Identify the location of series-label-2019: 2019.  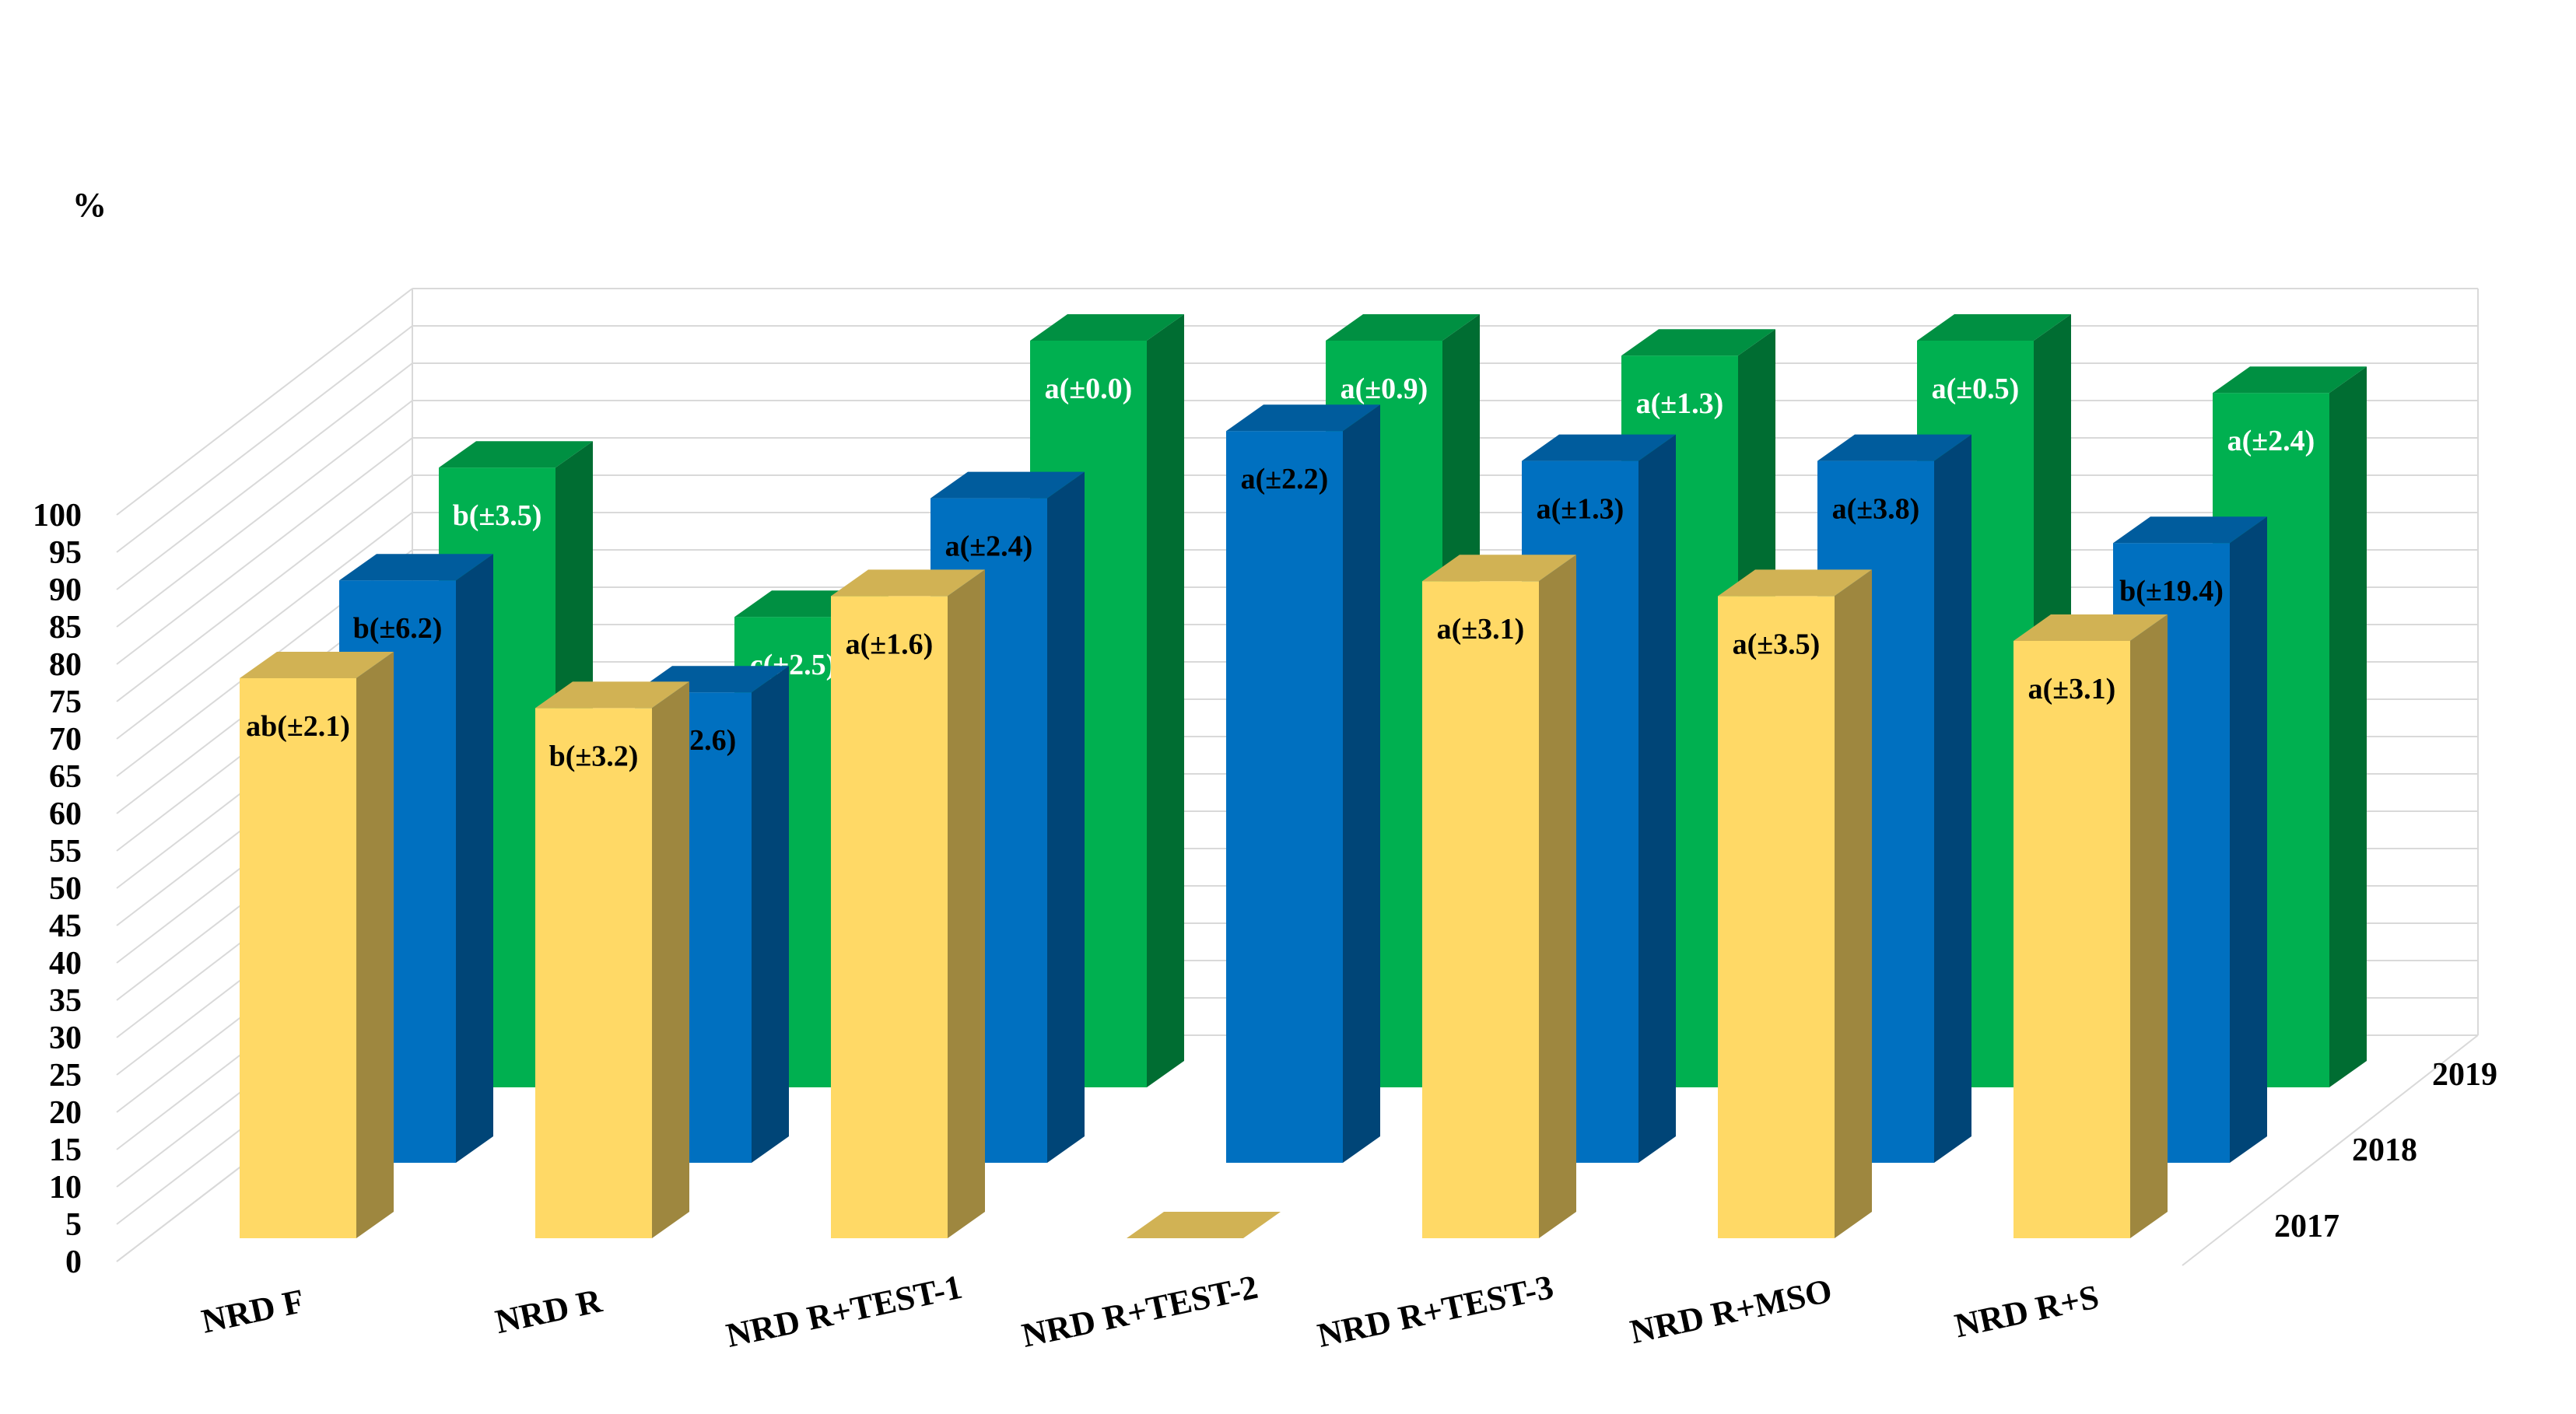
(2465, 1075).